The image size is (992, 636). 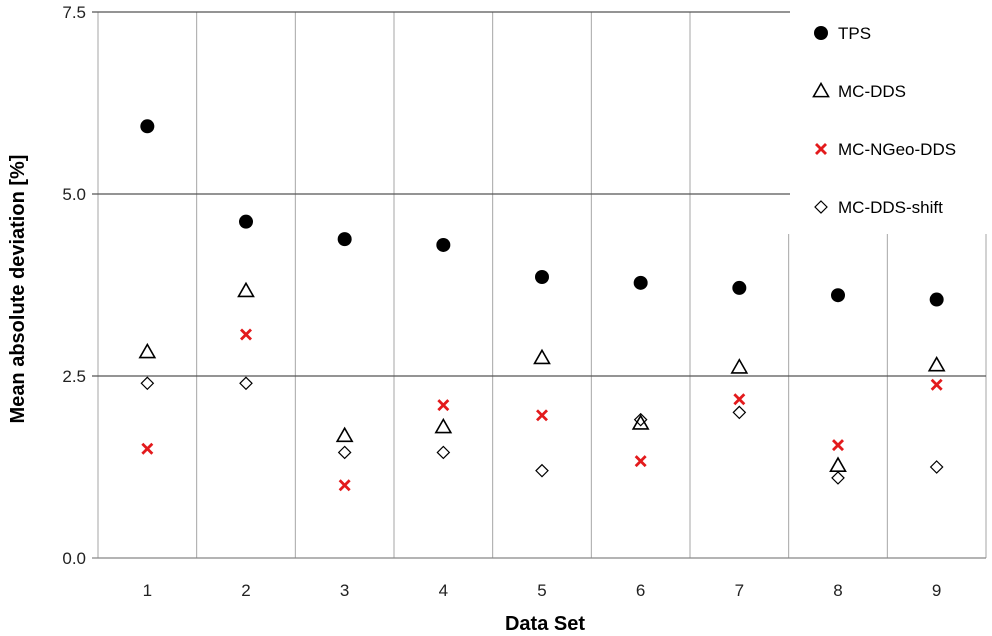 I want to click on x-tick-label: 3, so click(x=344, y=590).